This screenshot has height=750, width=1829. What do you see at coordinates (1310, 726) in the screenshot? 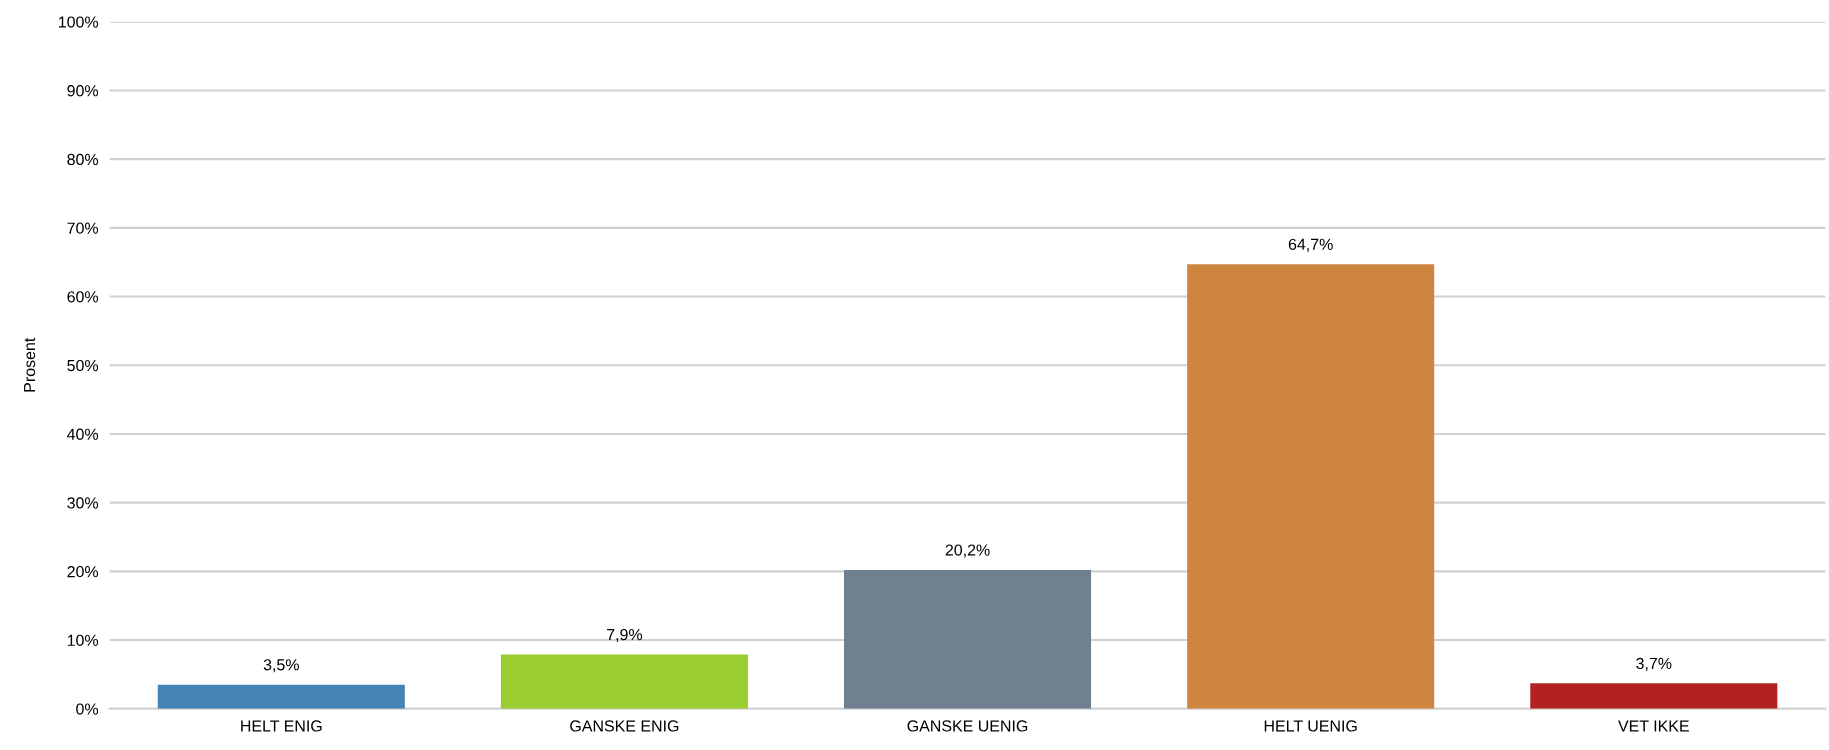
I see `x-tick-label: HELT UENIG` at bounding box center [1310, 726].